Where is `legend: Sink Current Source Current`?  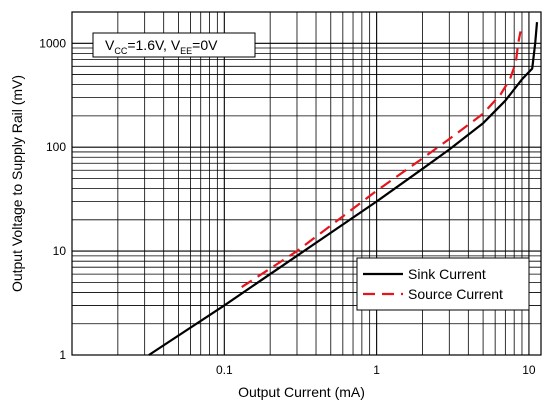
legend: Sink Current Source Current is located at coordinates (443, 284).